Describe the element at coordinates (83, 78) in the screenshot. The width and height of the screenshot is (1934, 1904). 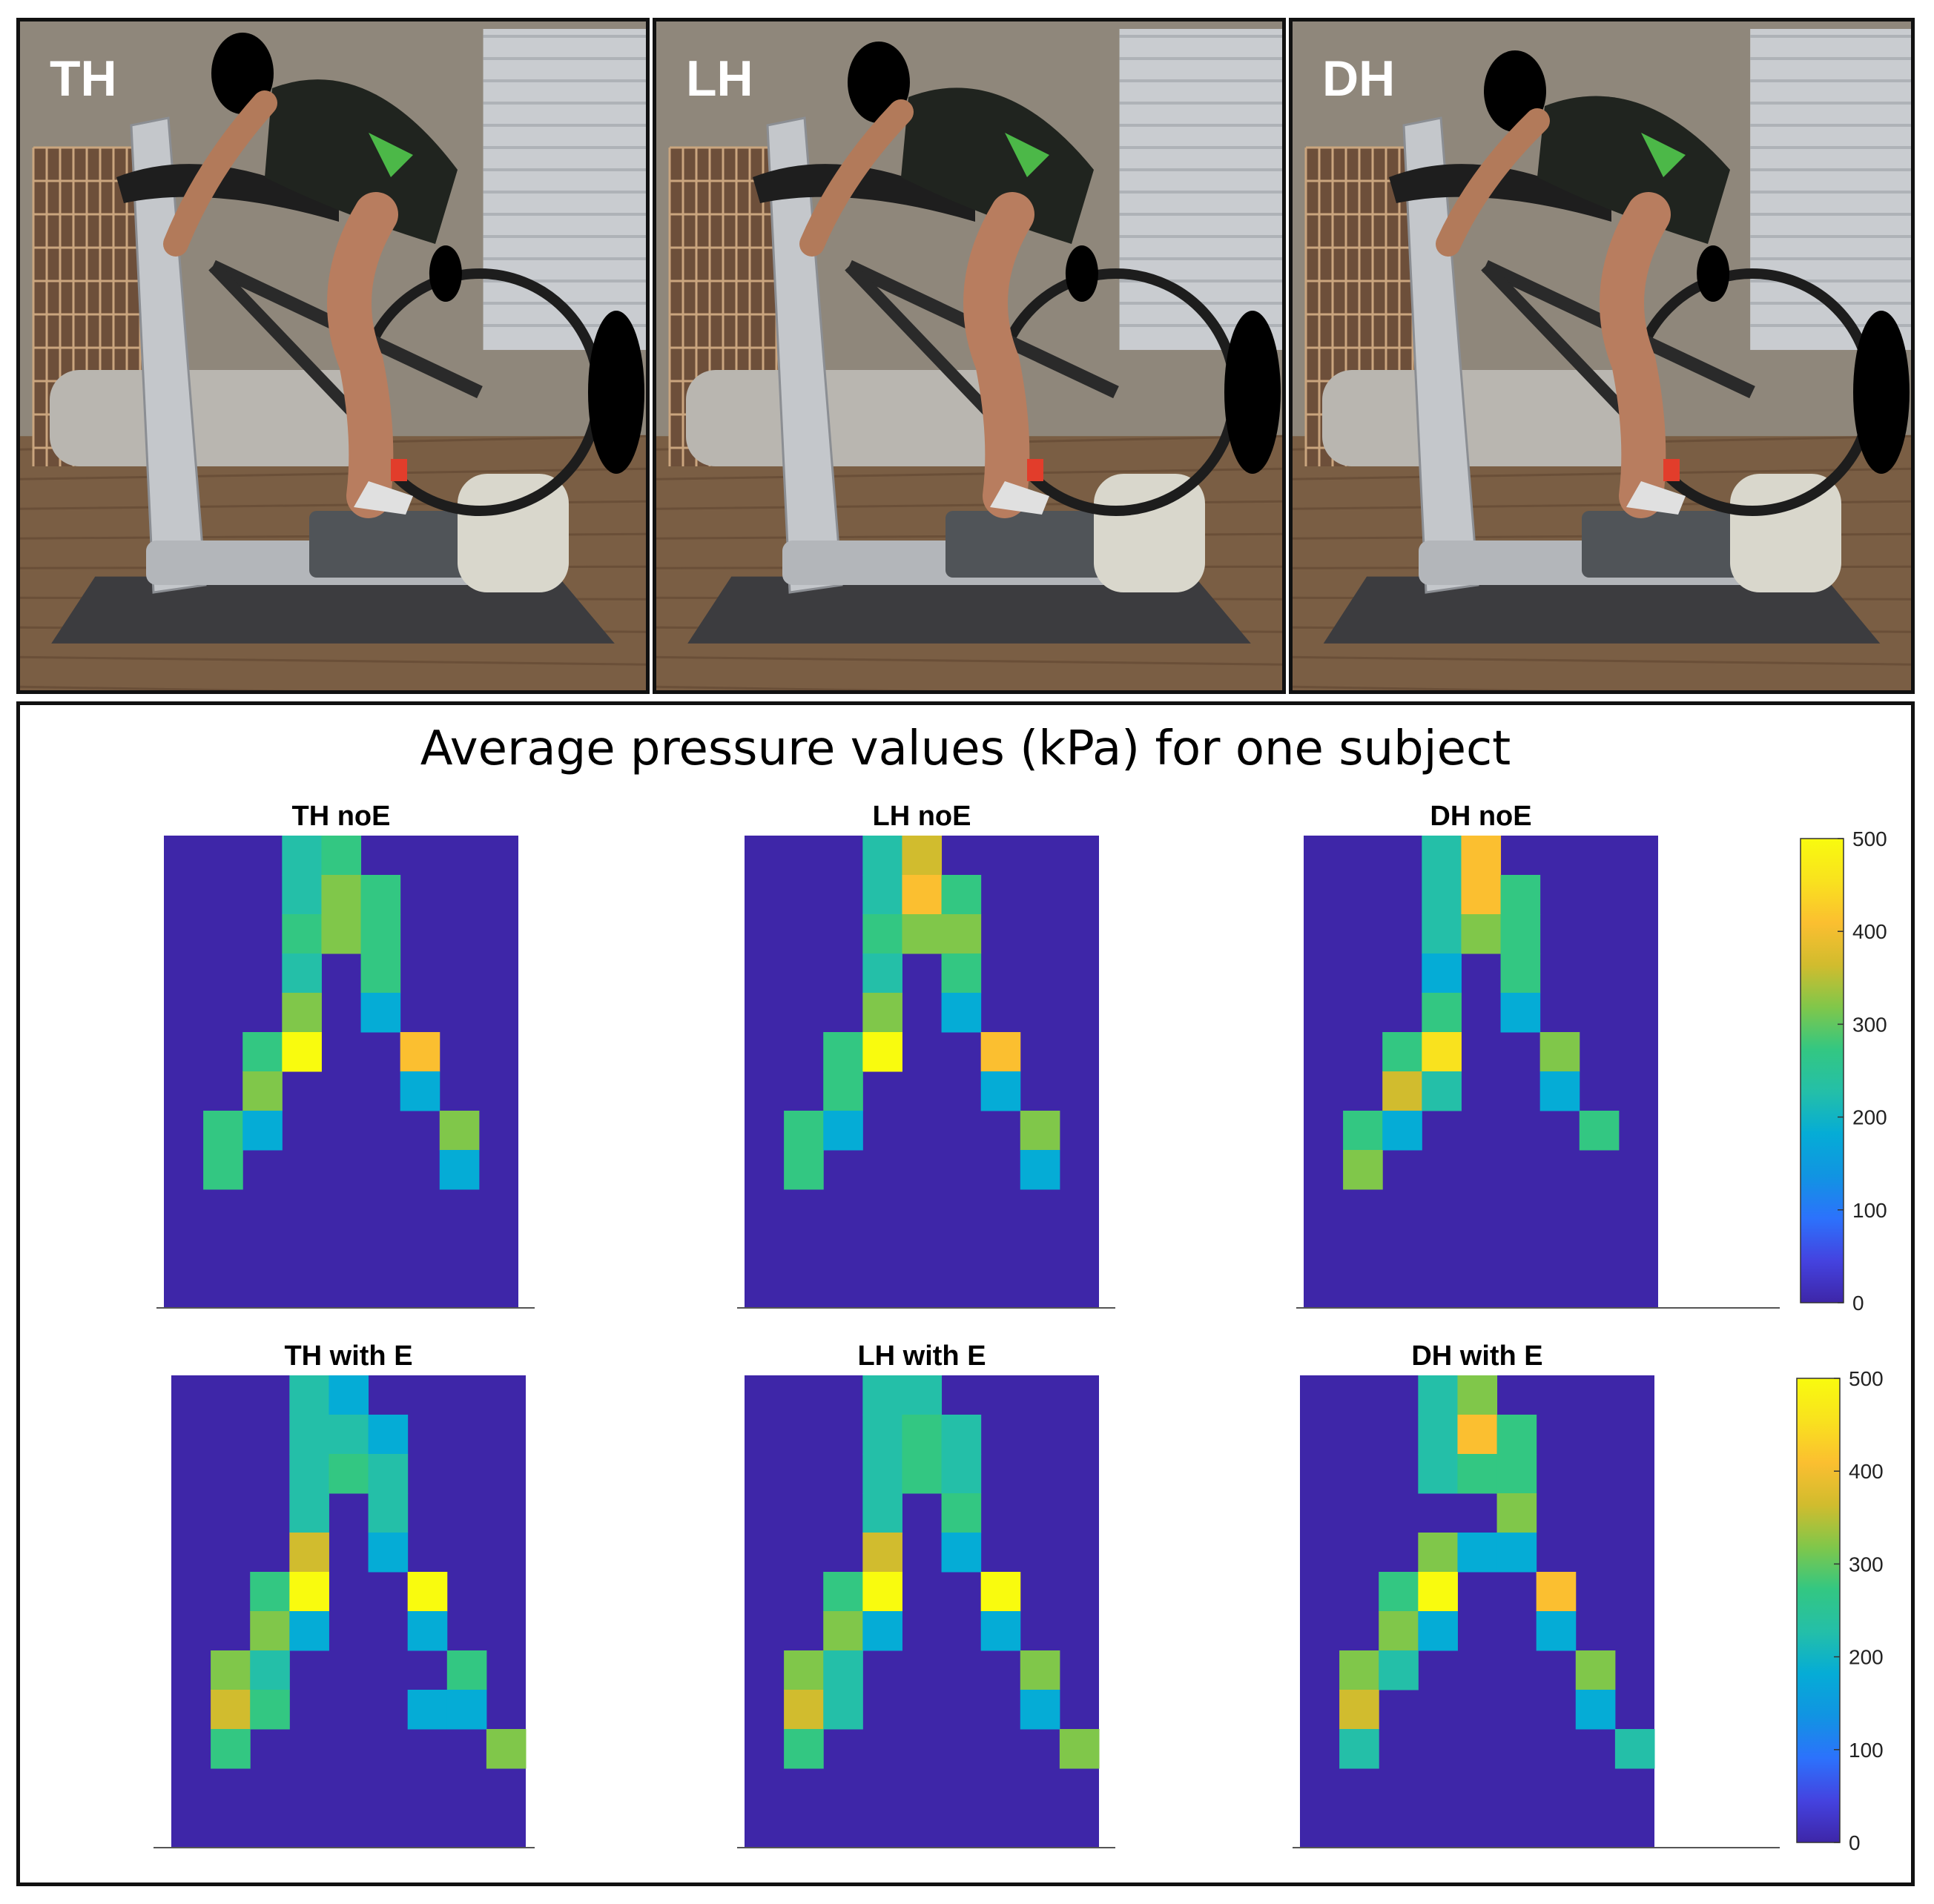
I see `photo-label-th: TH` at that location.